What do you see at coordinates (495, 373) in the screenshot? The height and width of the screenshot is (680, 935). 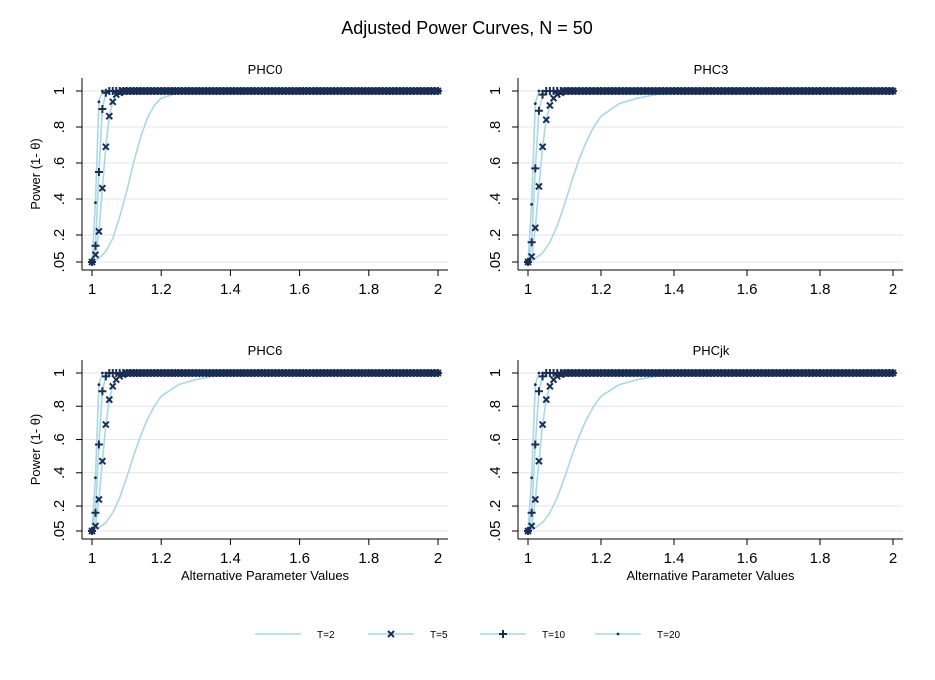 I see `y-tick-label: 1` at bounding box center [495, 373].